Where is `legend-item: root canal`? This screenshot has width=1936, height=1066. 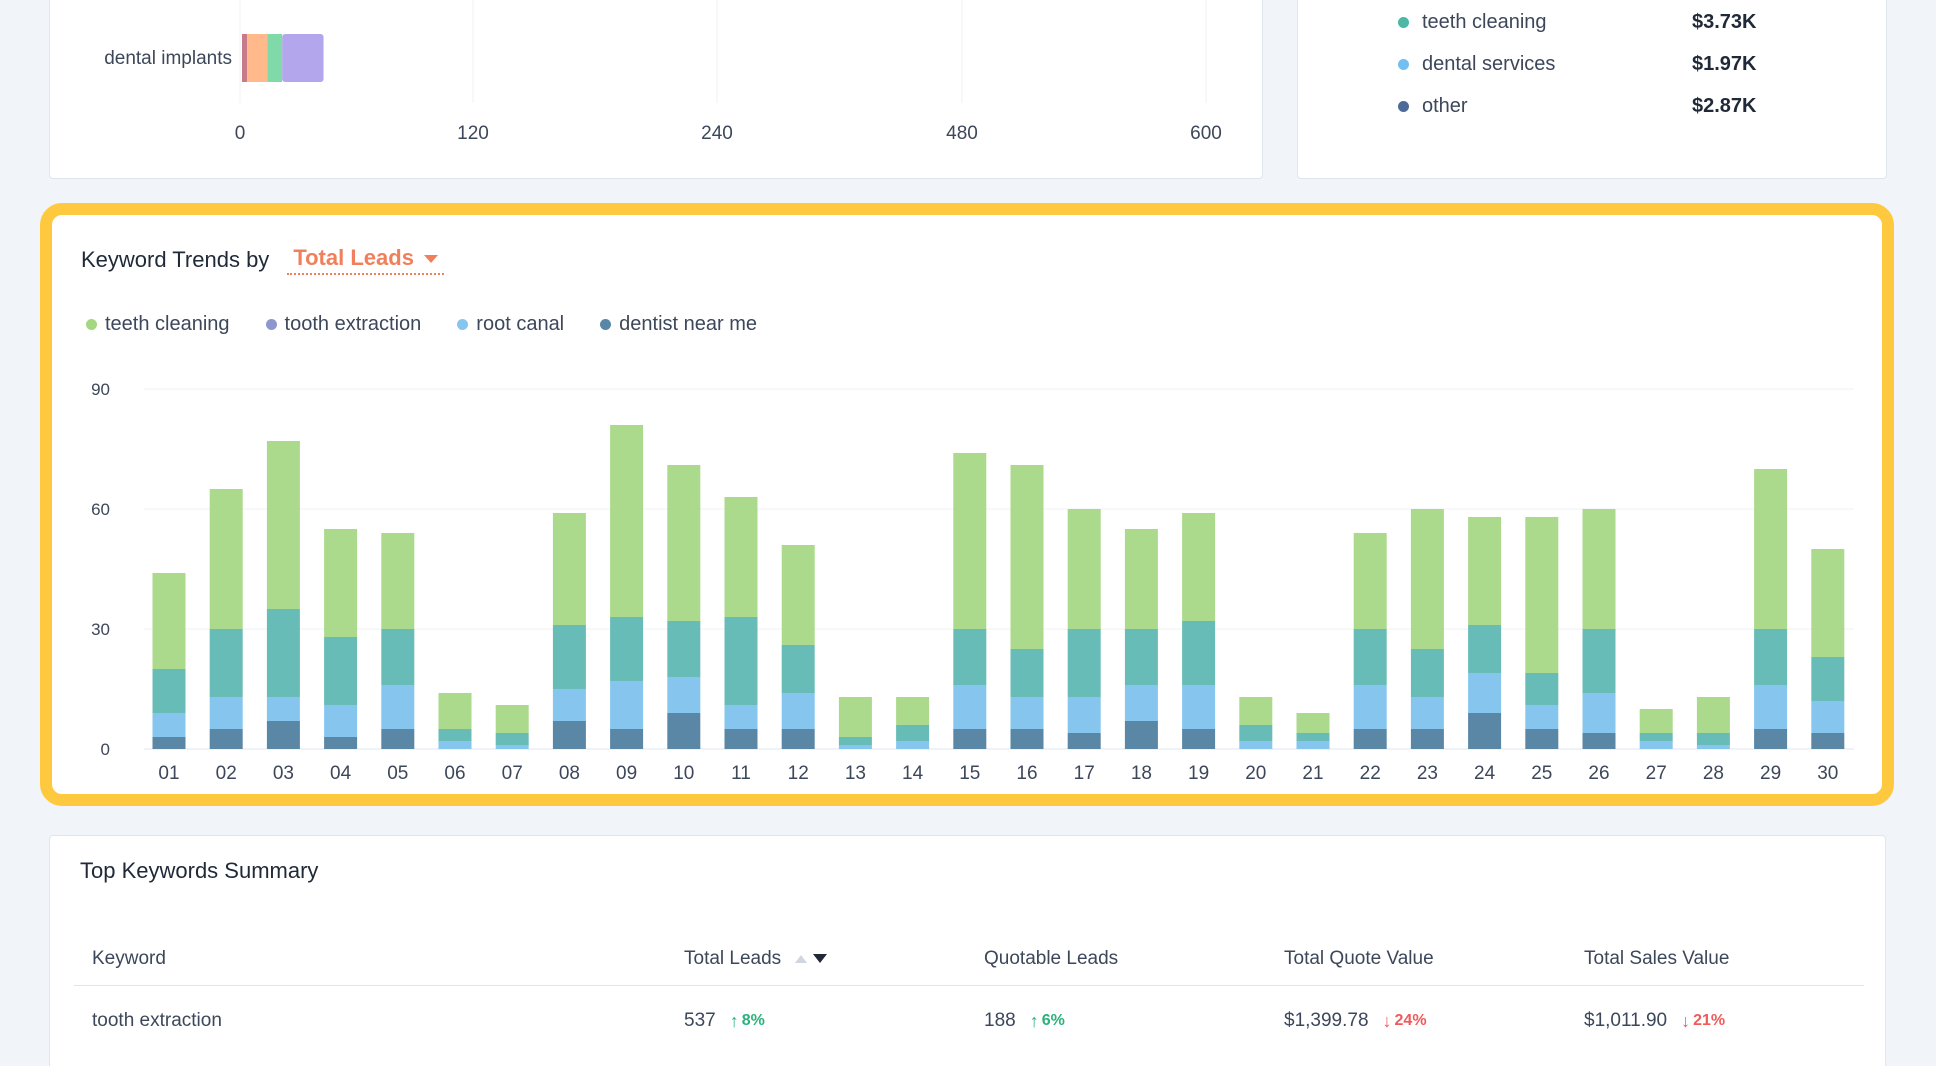
legend-item: root canal is located at coordinates (510, 324).